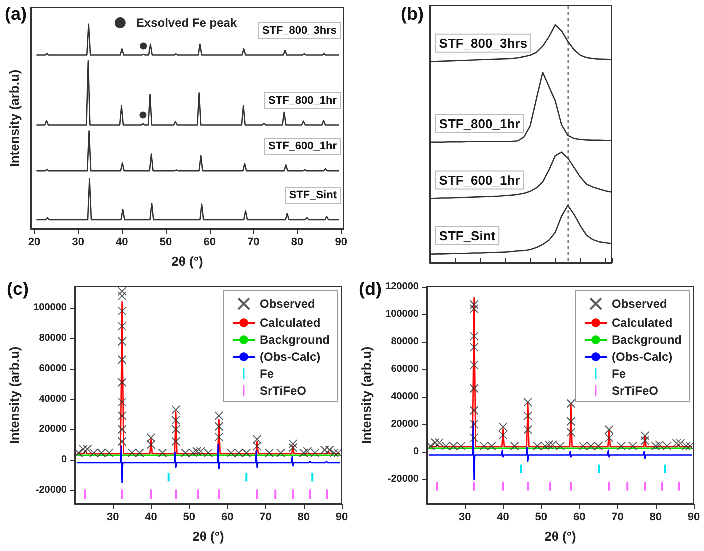  What do you see at coordinates (560, 372) in the screenshot?
I see `line-series` at bounding box center [560, 372].